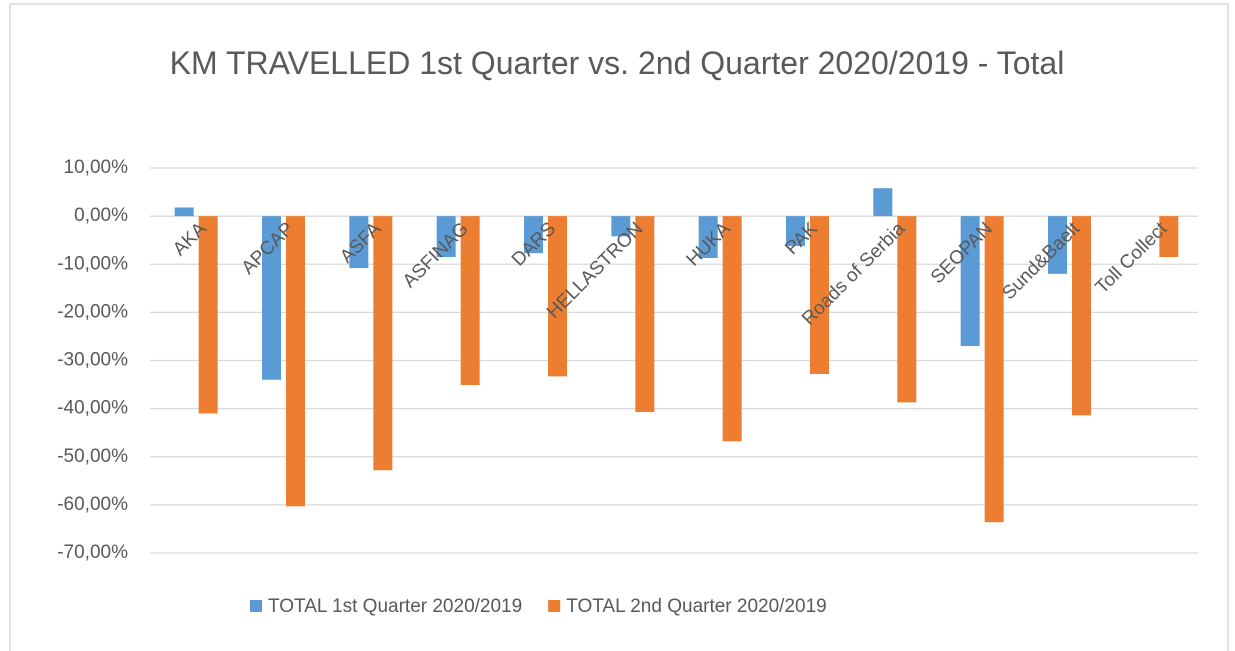 The width and height of the screenshot is (1235, 651). I want to click on y-tick-label: -20,00%, so click(92, 311).